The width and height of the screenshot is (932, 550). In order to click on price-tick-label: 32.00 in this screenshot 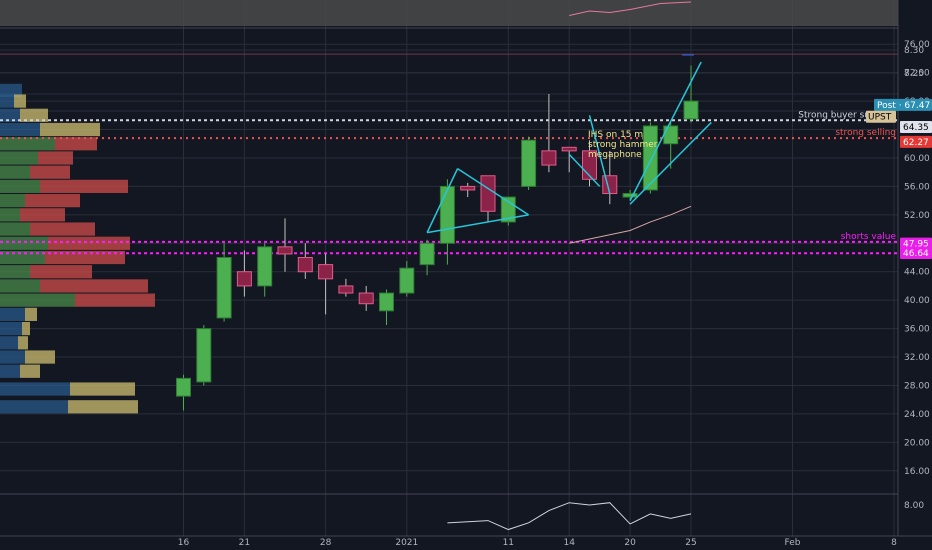, I will do `click(917, 358)`.